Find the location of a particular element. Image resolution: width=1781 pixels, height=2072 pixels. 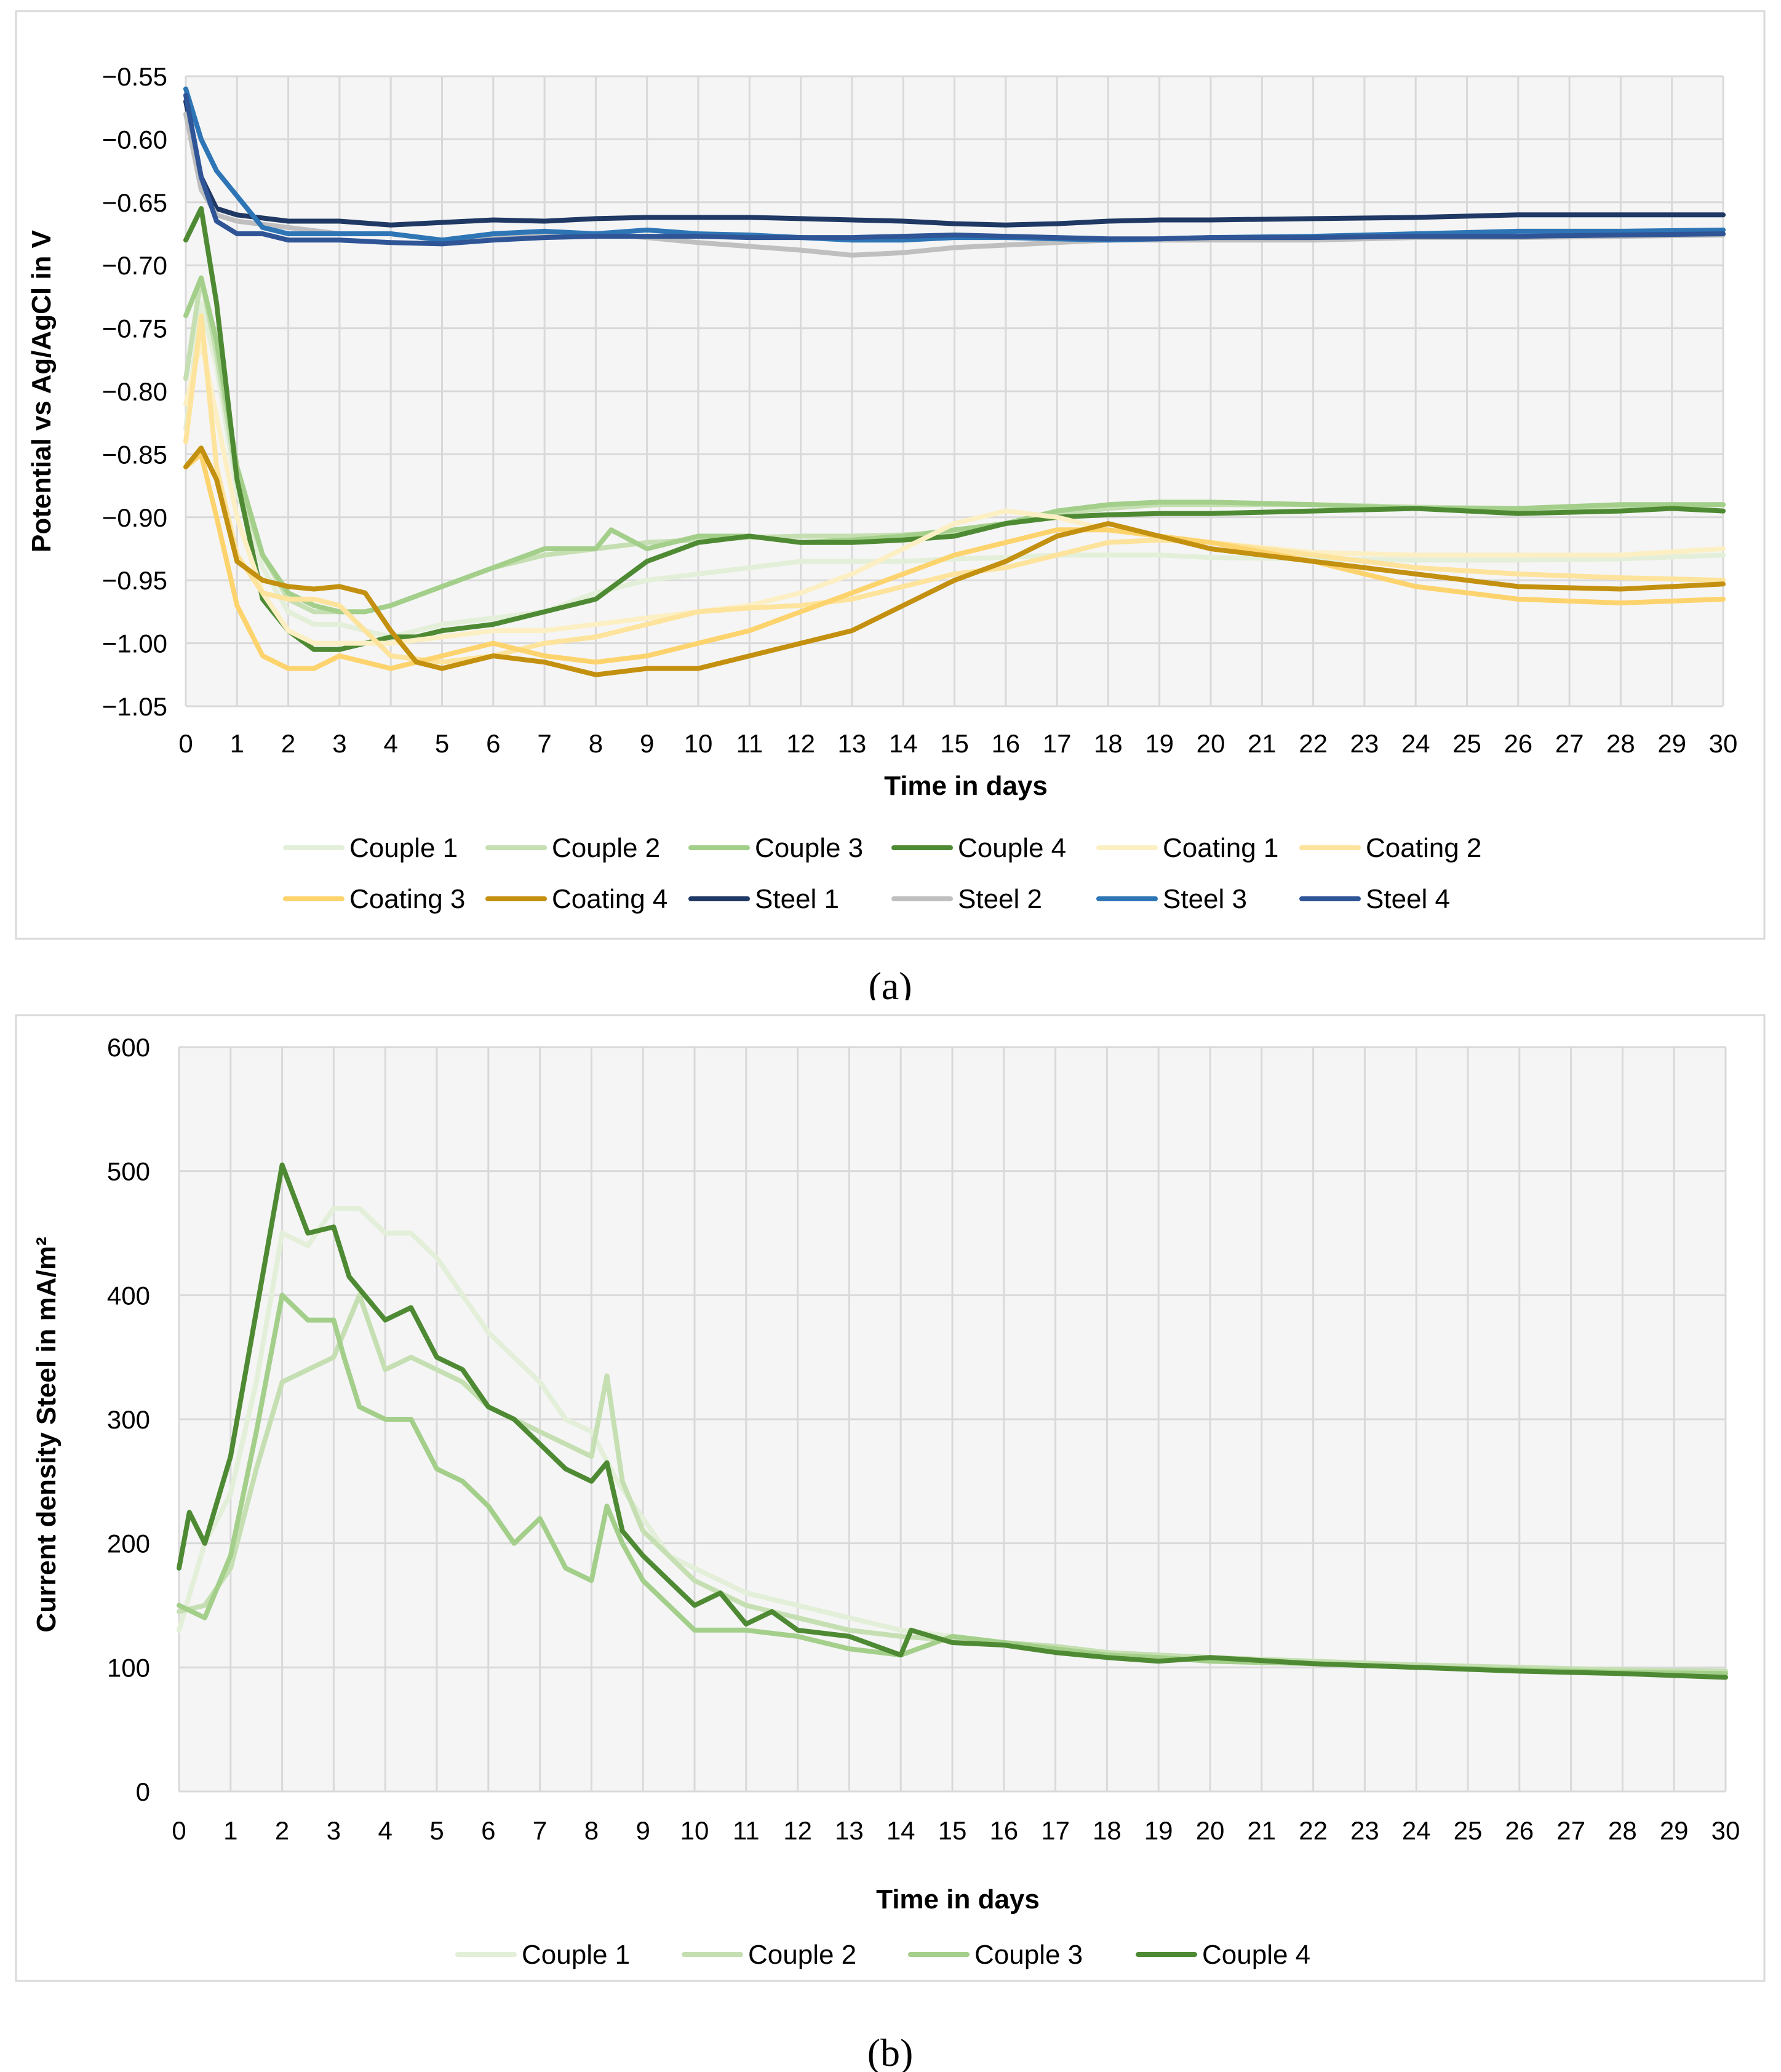

chart-a-x-tick-label: 6 is located at coordinates (493, 744).